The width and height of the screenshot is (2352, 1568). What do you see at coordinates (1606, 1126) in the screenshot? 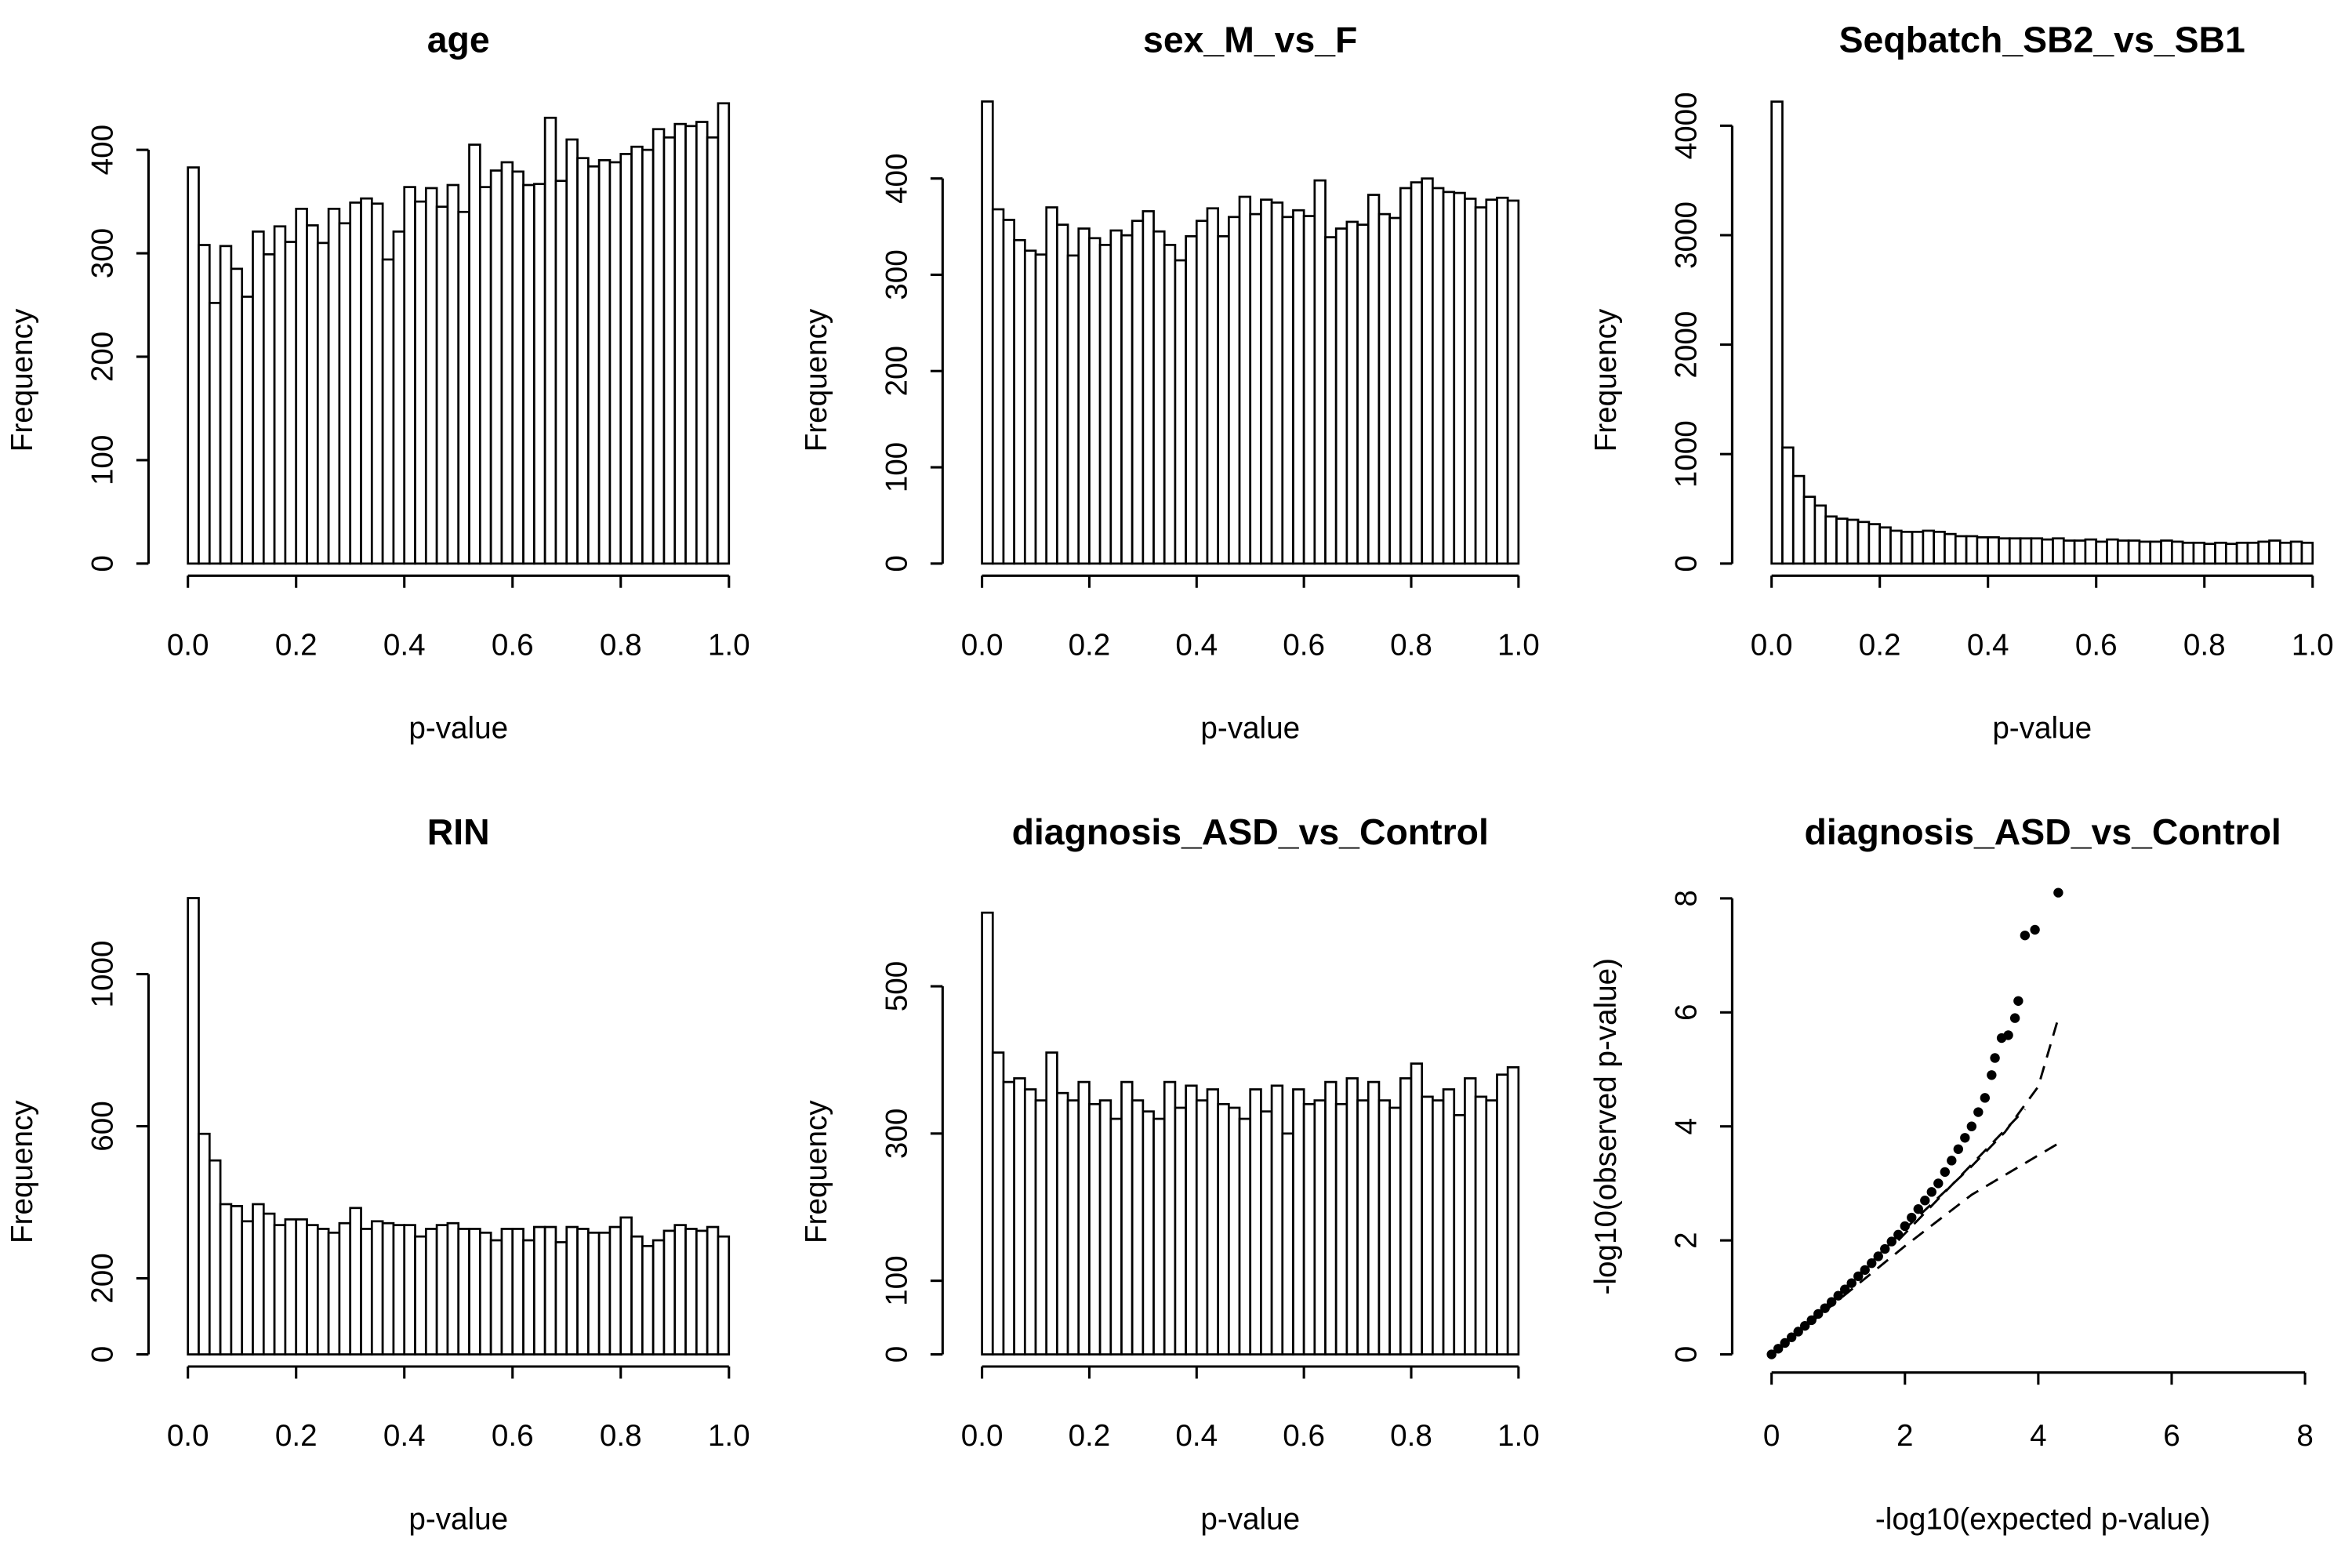
I see `y-axis-label: -log10(observed p-value)` at bounding box center [1606, 1126].